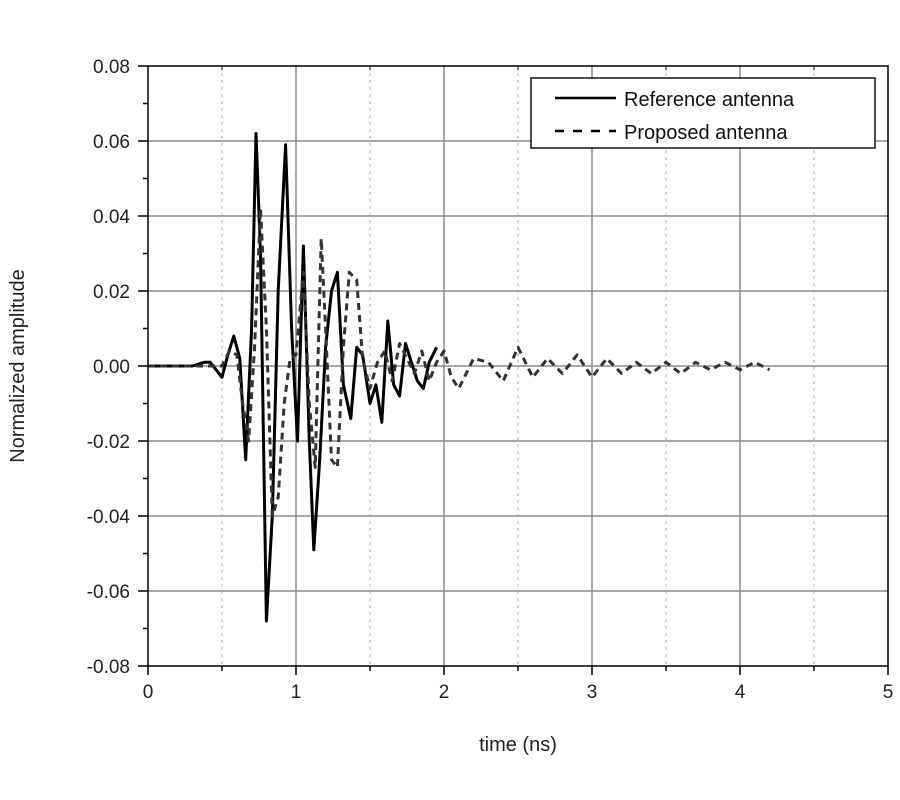 The image size is (900, 800). I want to click on y-axis-title: Normalized amplitude, so click(18, 365).